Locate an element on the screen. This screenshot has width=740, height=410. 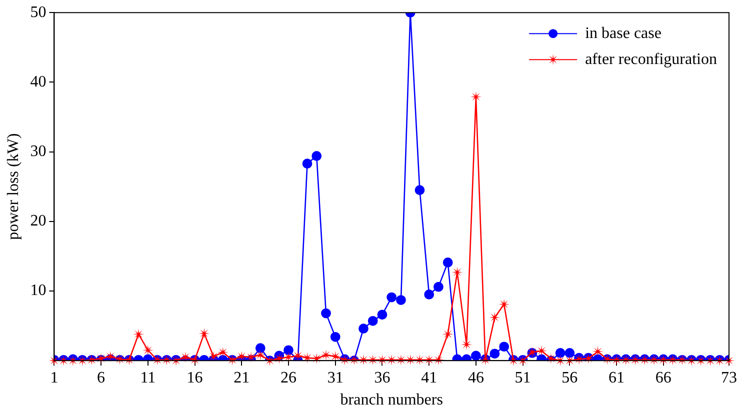
y-axis-title: power loss (kW) is located at coordinates (13, 186).